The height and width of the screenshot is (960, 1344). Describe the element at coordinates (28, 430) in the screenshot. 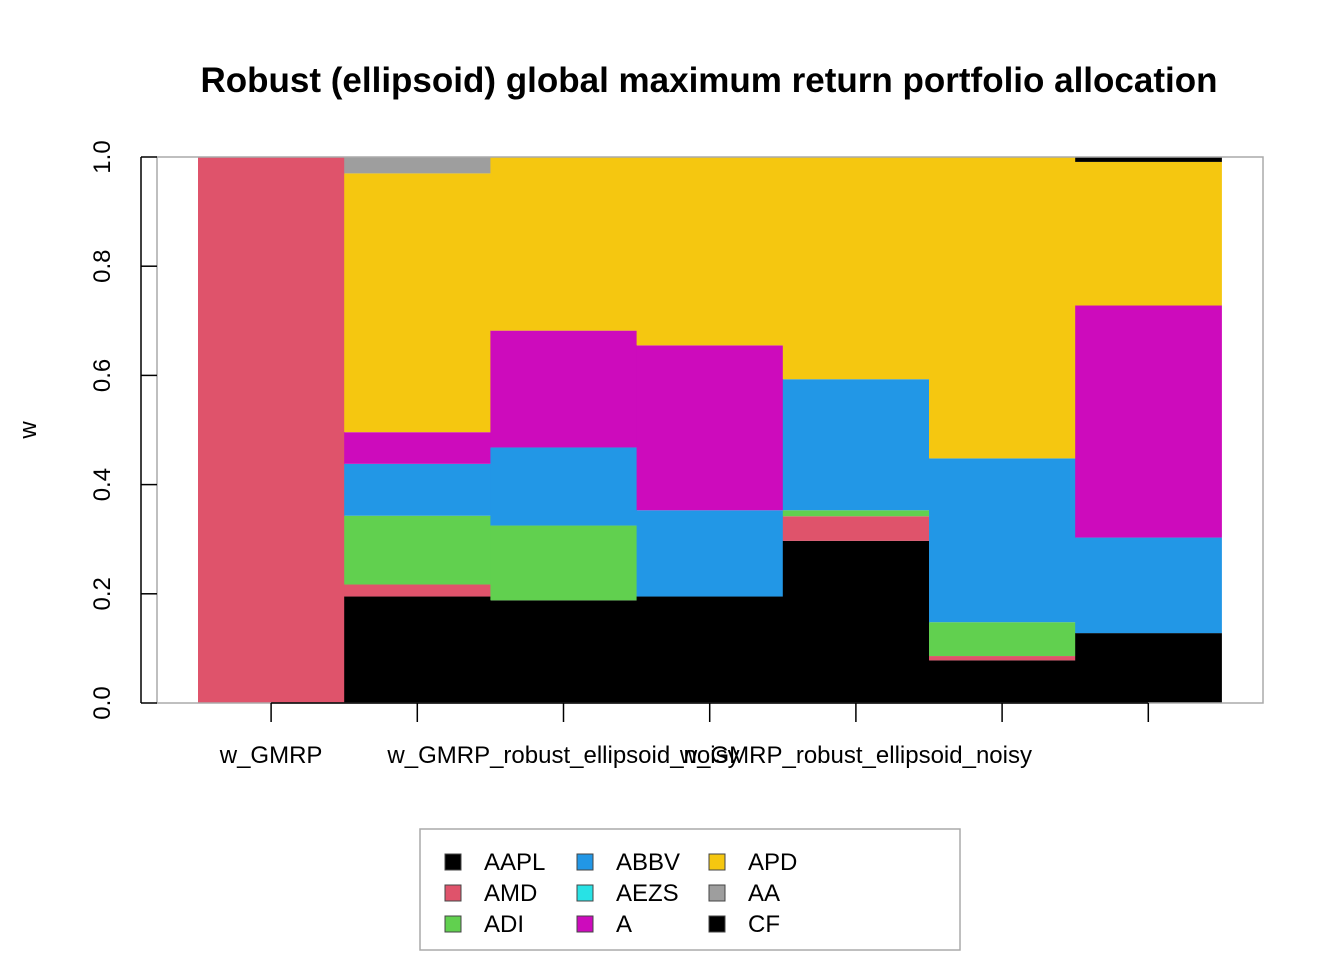

I see `y-axis-label: w` at that location.